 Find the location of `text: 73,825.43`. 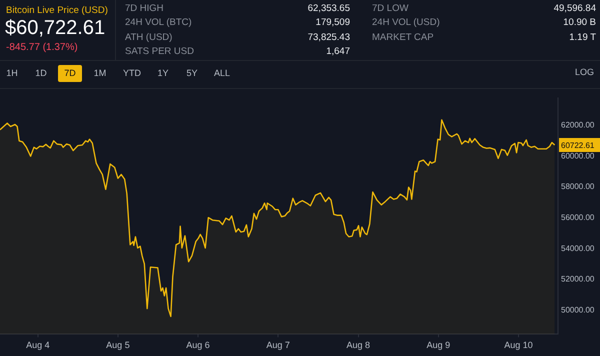

text: 73,825.43 is located at coordinates (329, 37).